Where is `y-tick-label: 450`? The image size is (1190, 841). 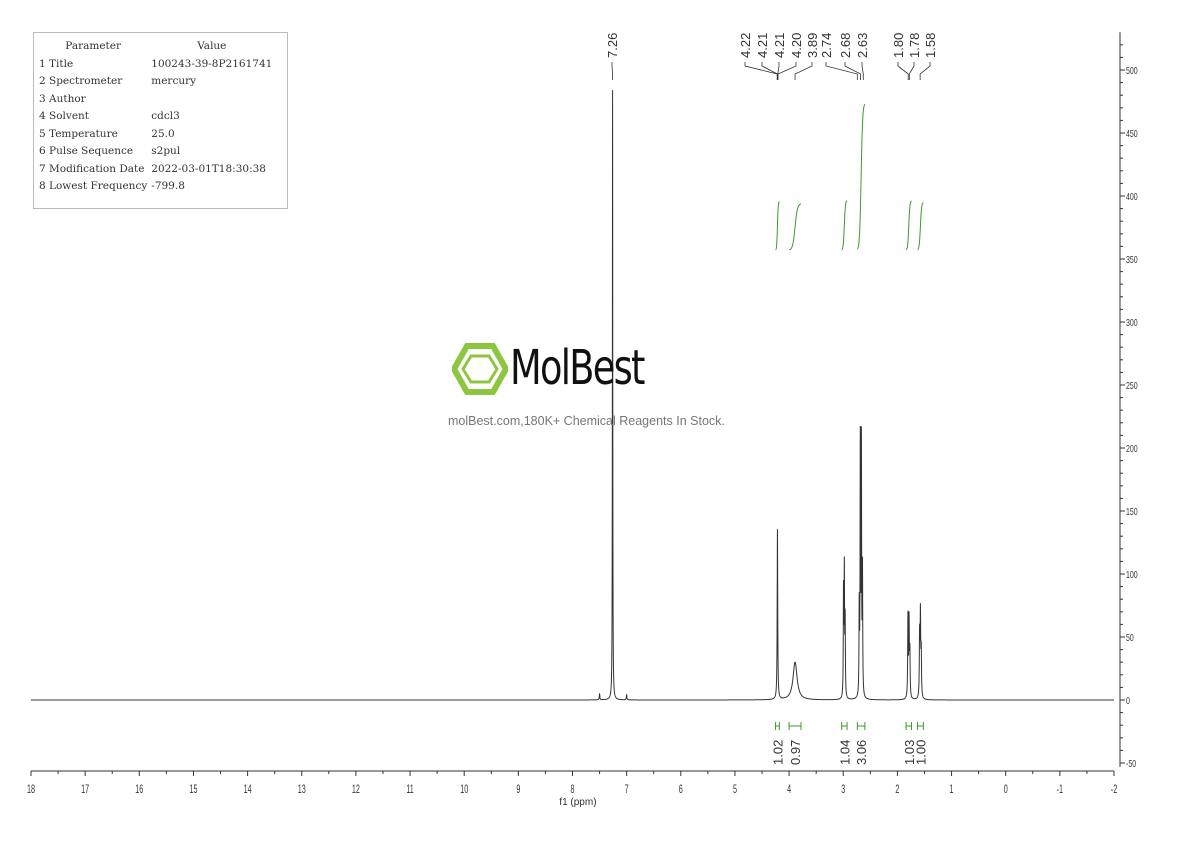 y-tick-label: 450 is located at coordinates (1132, 134).